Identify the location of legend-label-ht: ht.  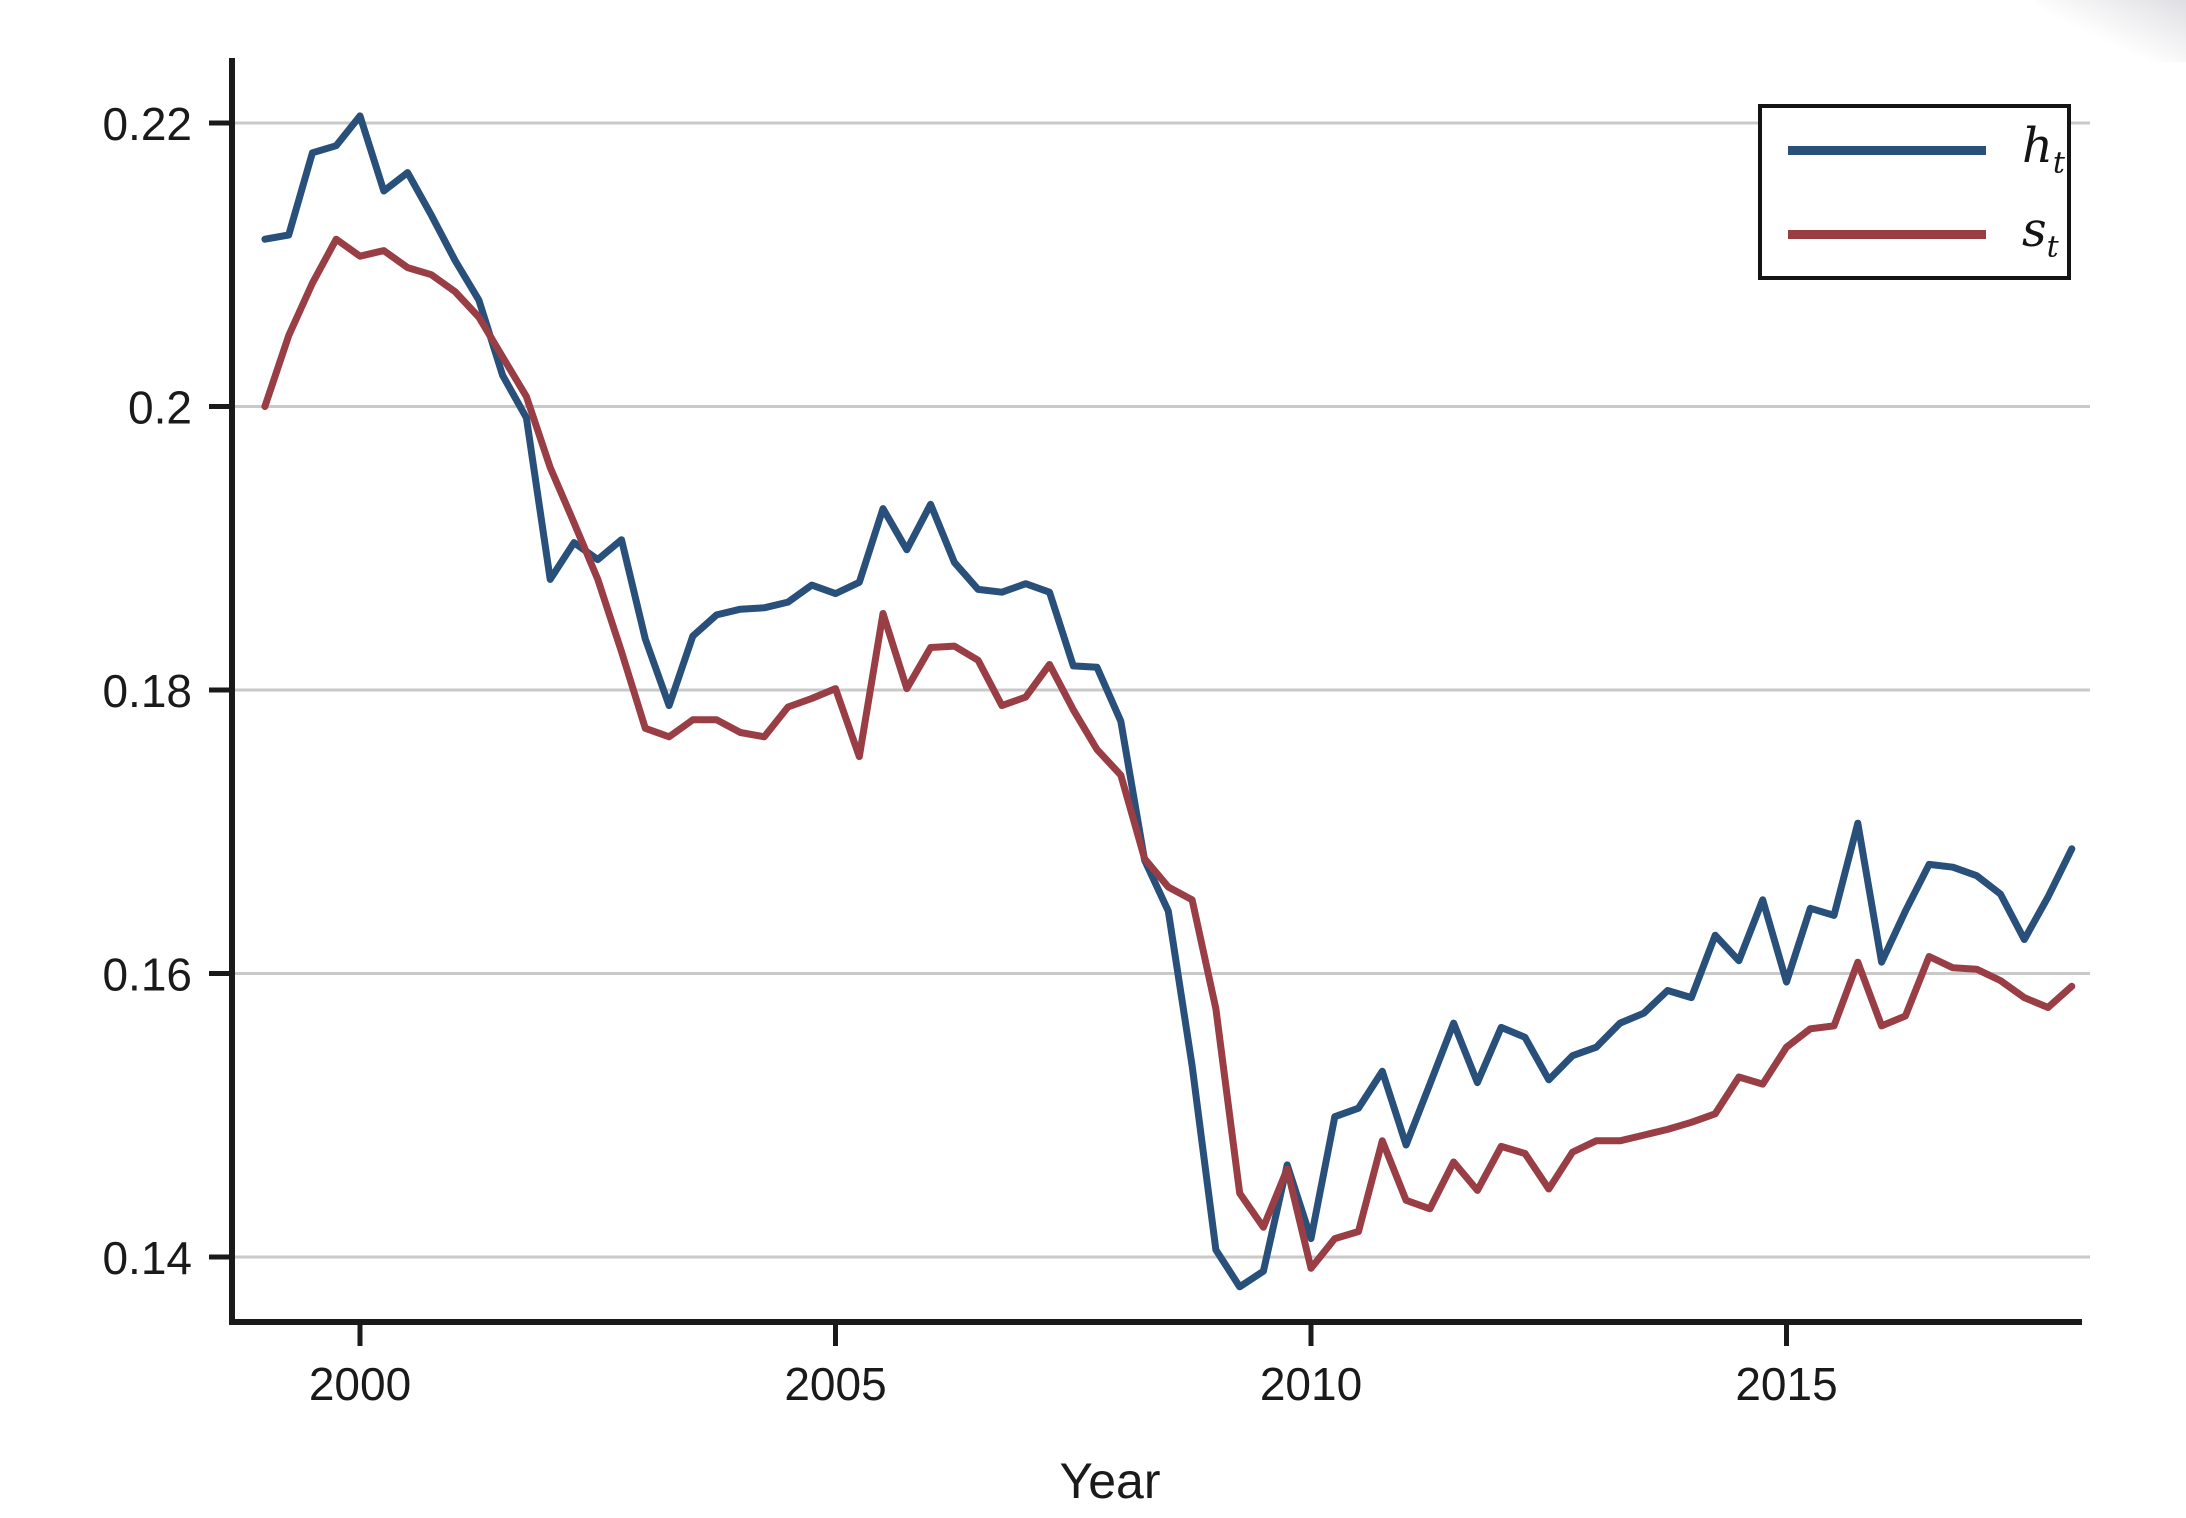
(2043, 149).